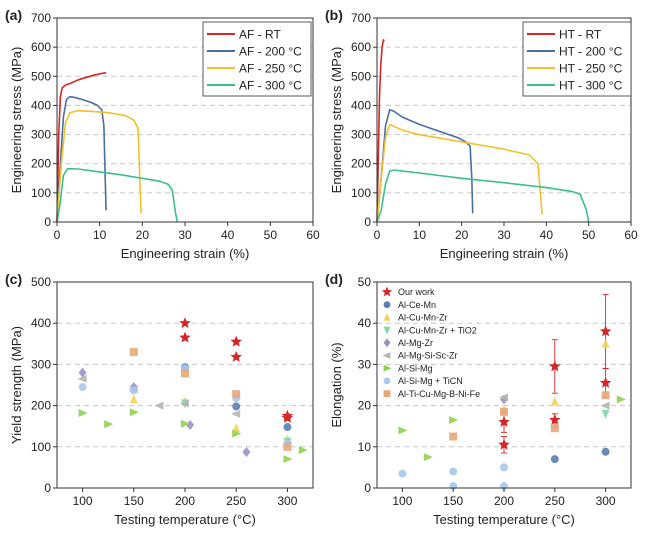  I want to click on legend-label: AF - RT, so click(260, 35).